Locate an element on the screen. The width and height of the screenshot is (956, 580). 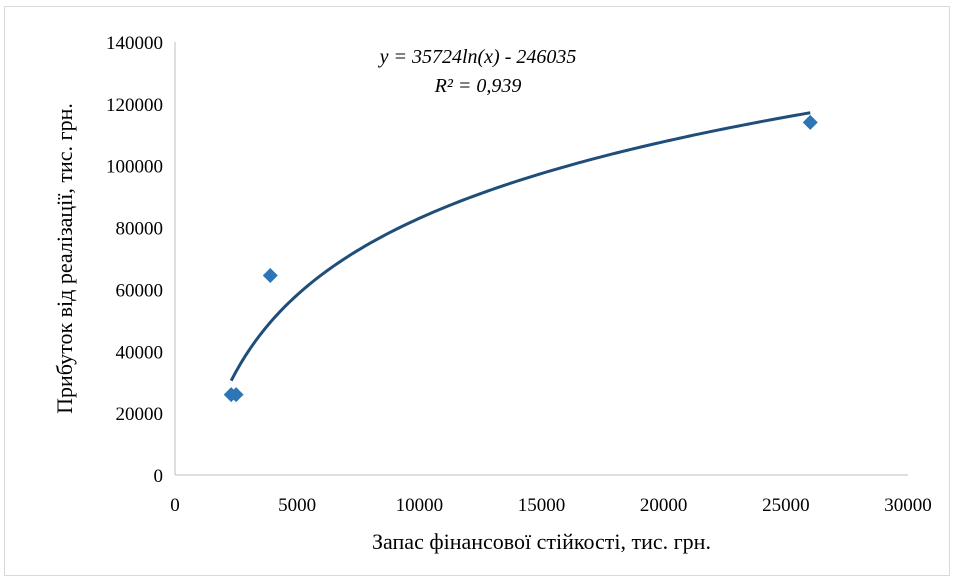
y-tick-label: 100000 is located at coordinates (134, 167).